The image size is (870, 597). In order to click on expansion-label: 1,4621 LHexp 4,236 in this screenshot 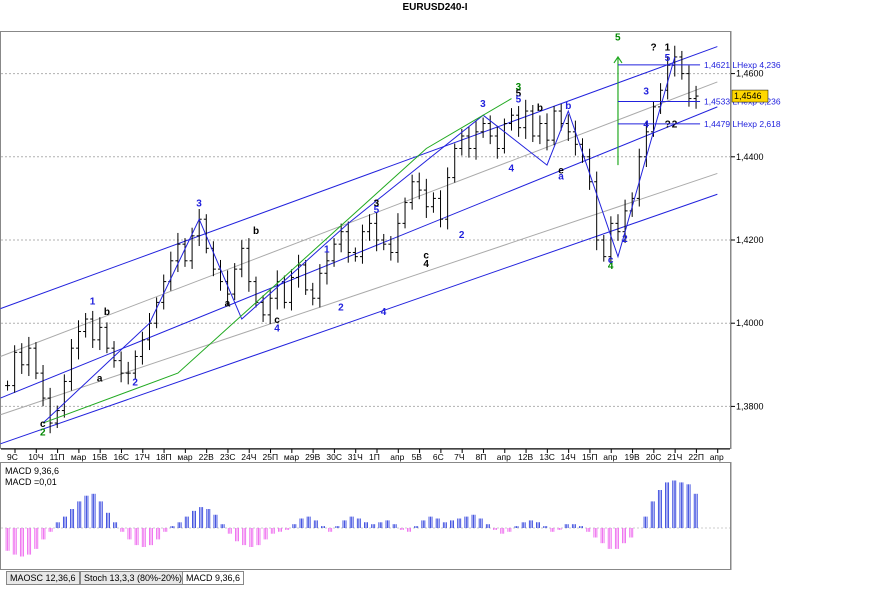, I will do `click(742, 65)`.